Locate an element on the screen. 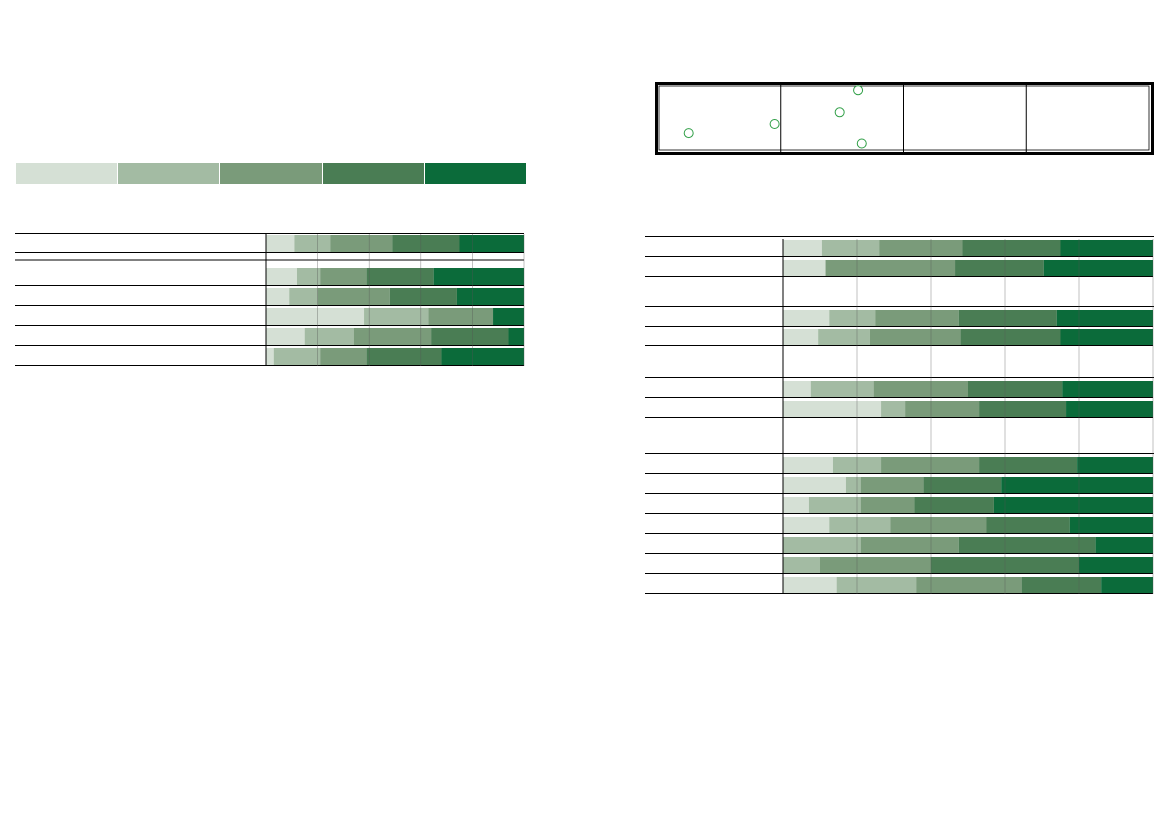  legend-color-scale is located at coordinates (271, 173).